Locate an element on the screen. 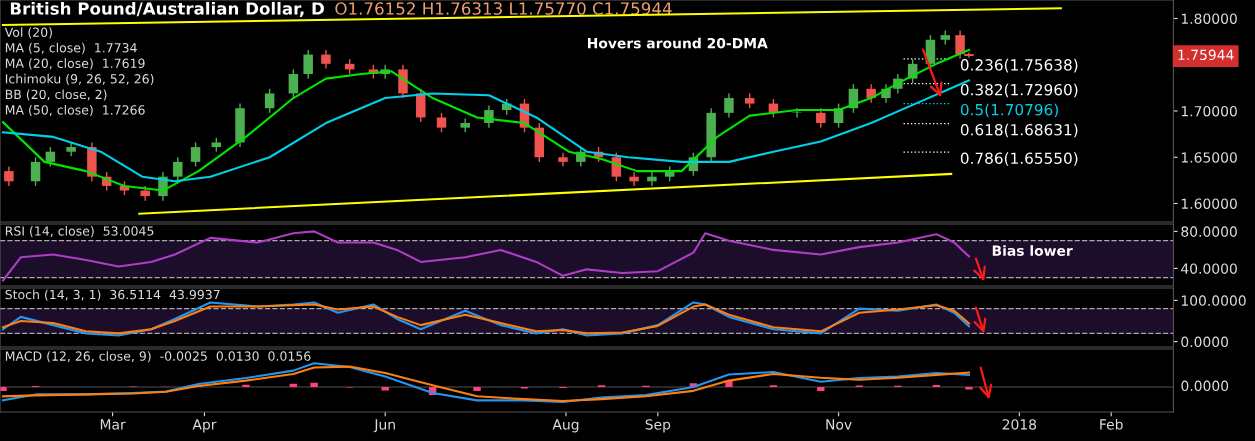  annotation: Vol (20) is located at coordinates (28, 33).